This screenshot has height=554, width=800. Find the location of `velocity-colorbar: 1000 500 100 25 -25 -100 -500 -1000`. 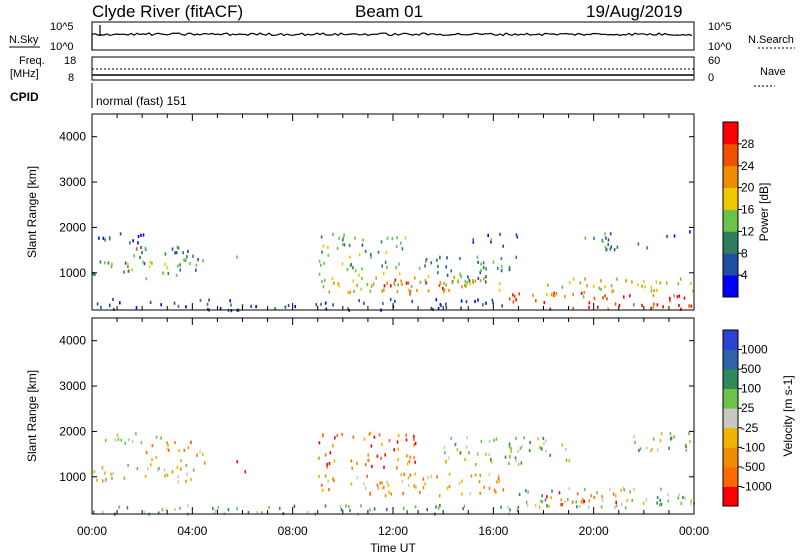

velocity-colorbar: 1000 500 100 25 -25 -100 -500 -1000 is located at coordinates (747, 418).